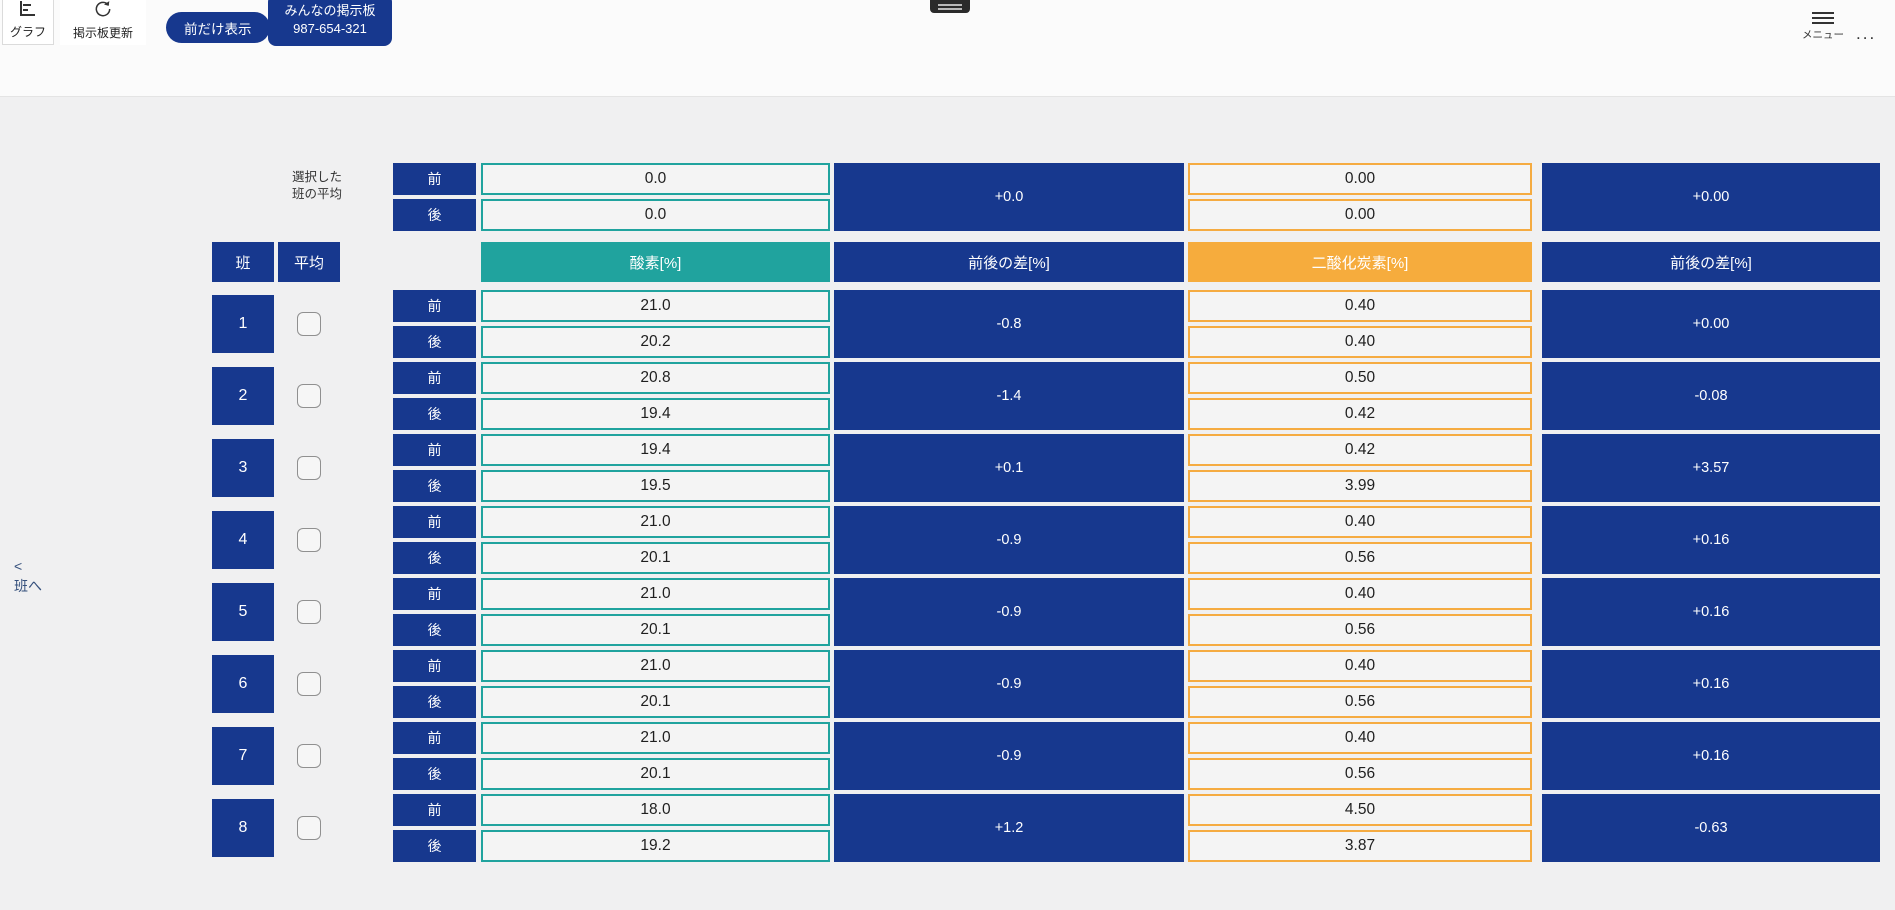 The height and width of the screenshot is (910, 1895). Describe the element at coordinates (243, 756) in the screenshot. I see `group-number-button: 7` at that location.